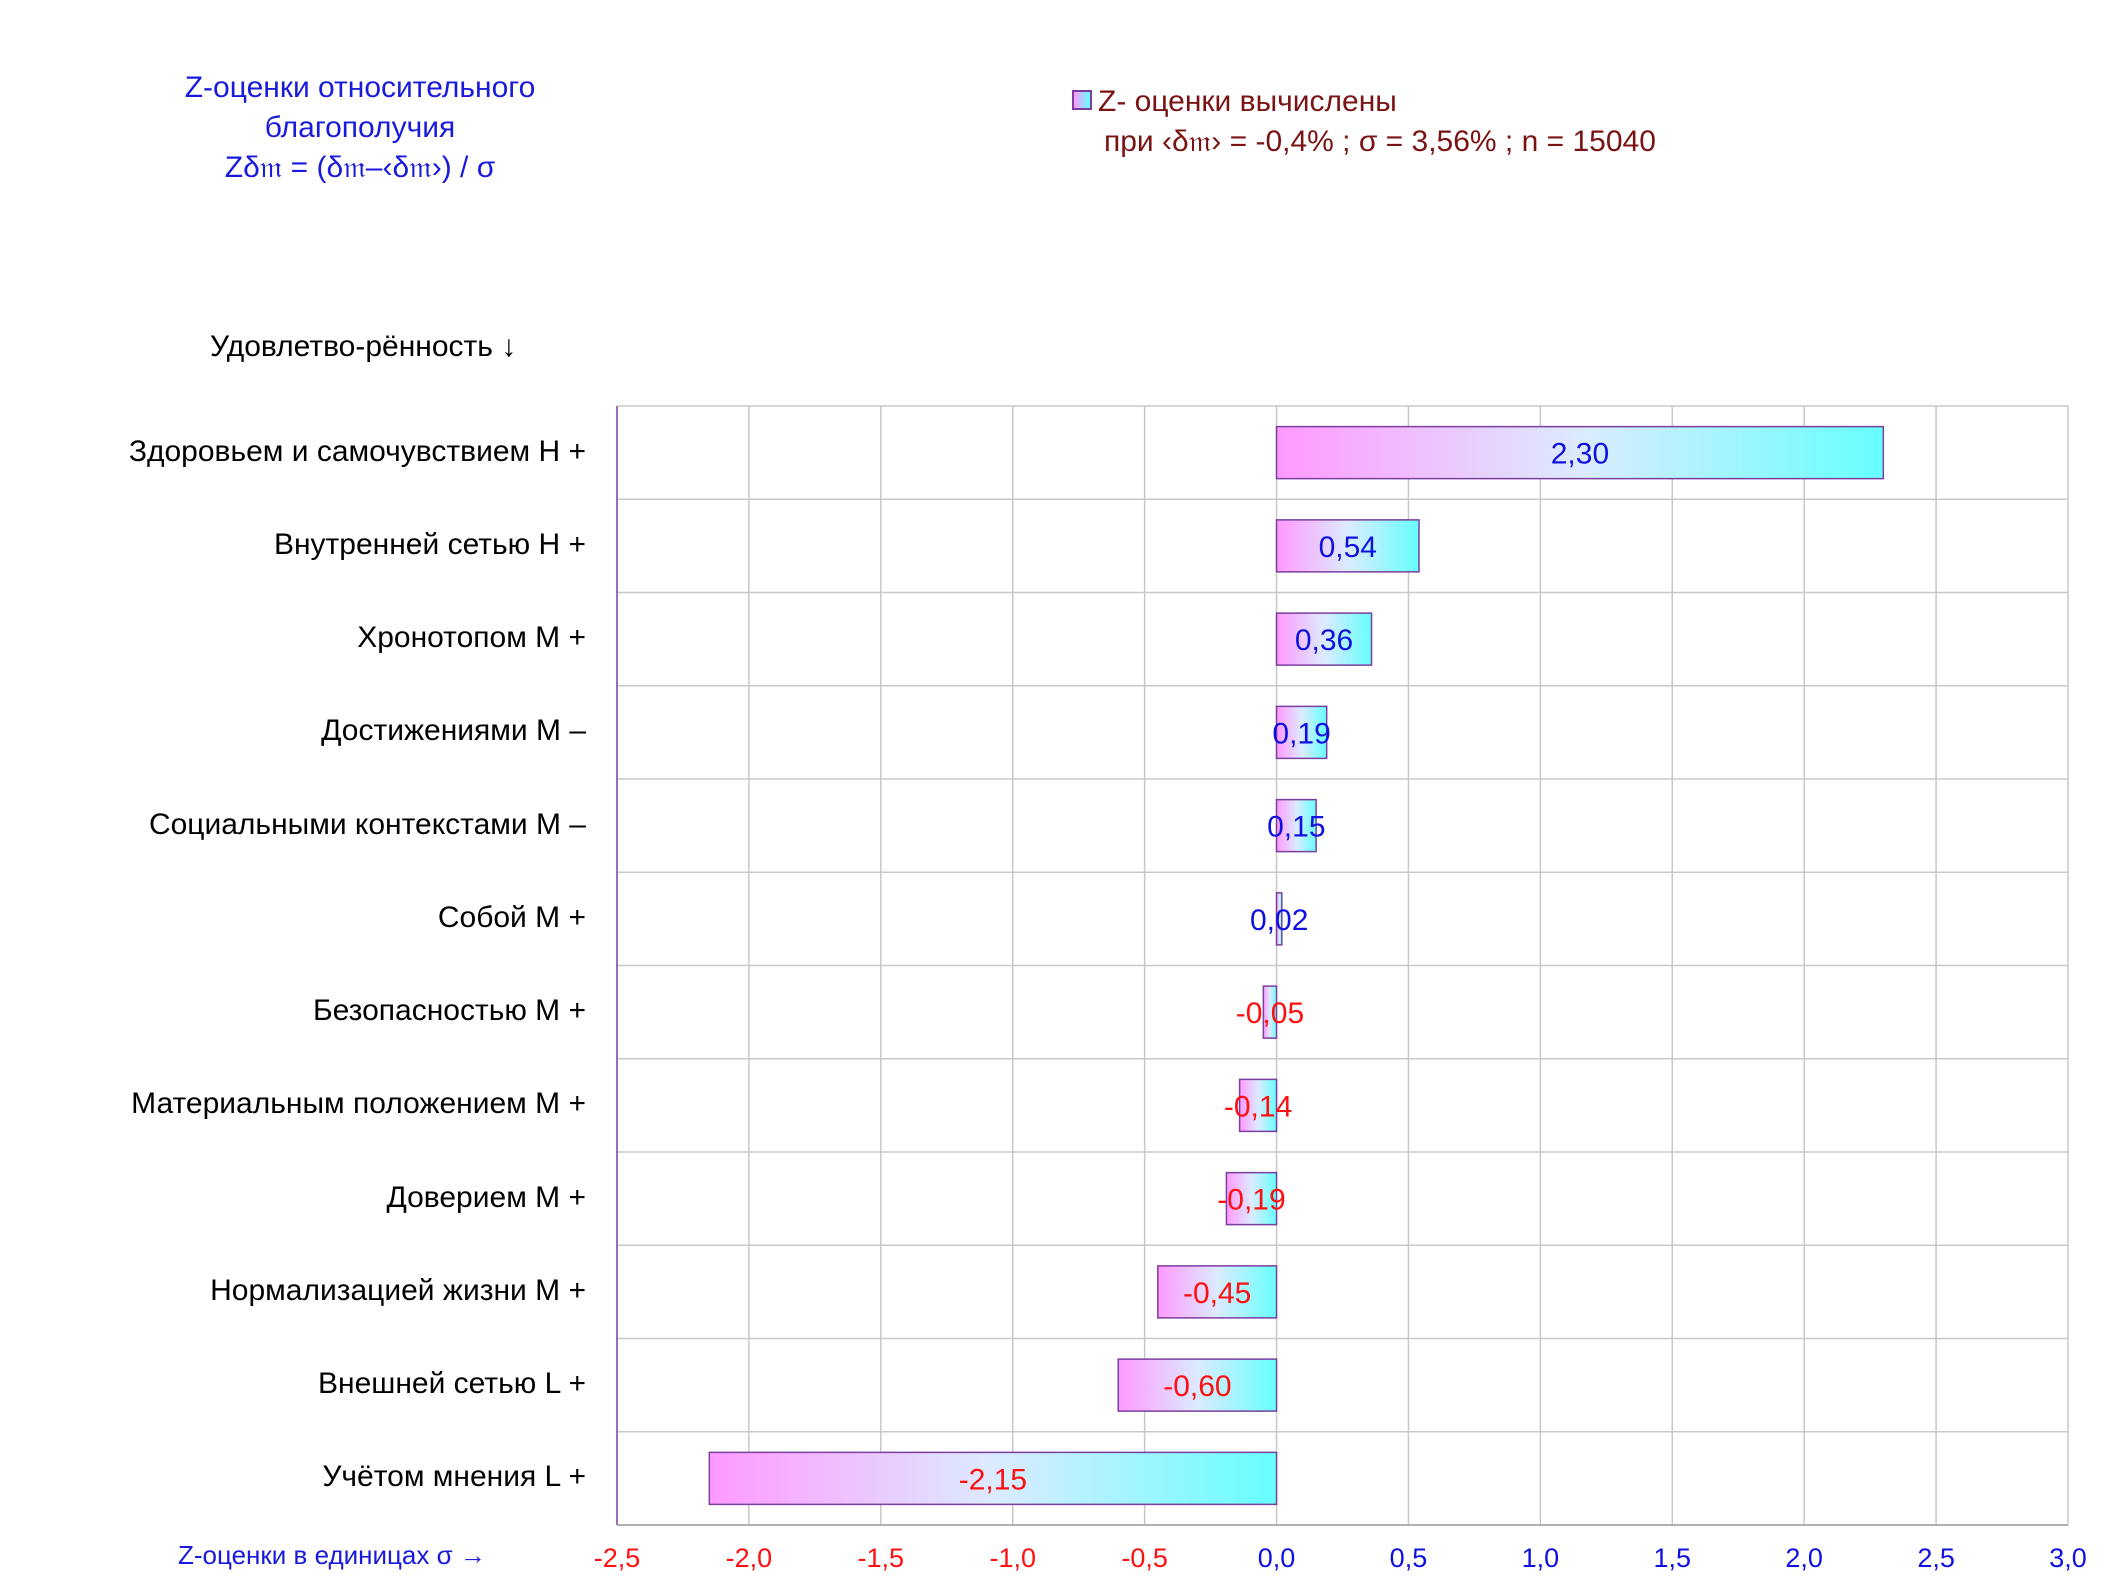 This screenshot has width=2126, height=1594. Describe the element at coordinates (454, 1477) in the screenshot. I see `category-label: Учётом мнения L +` at that location.